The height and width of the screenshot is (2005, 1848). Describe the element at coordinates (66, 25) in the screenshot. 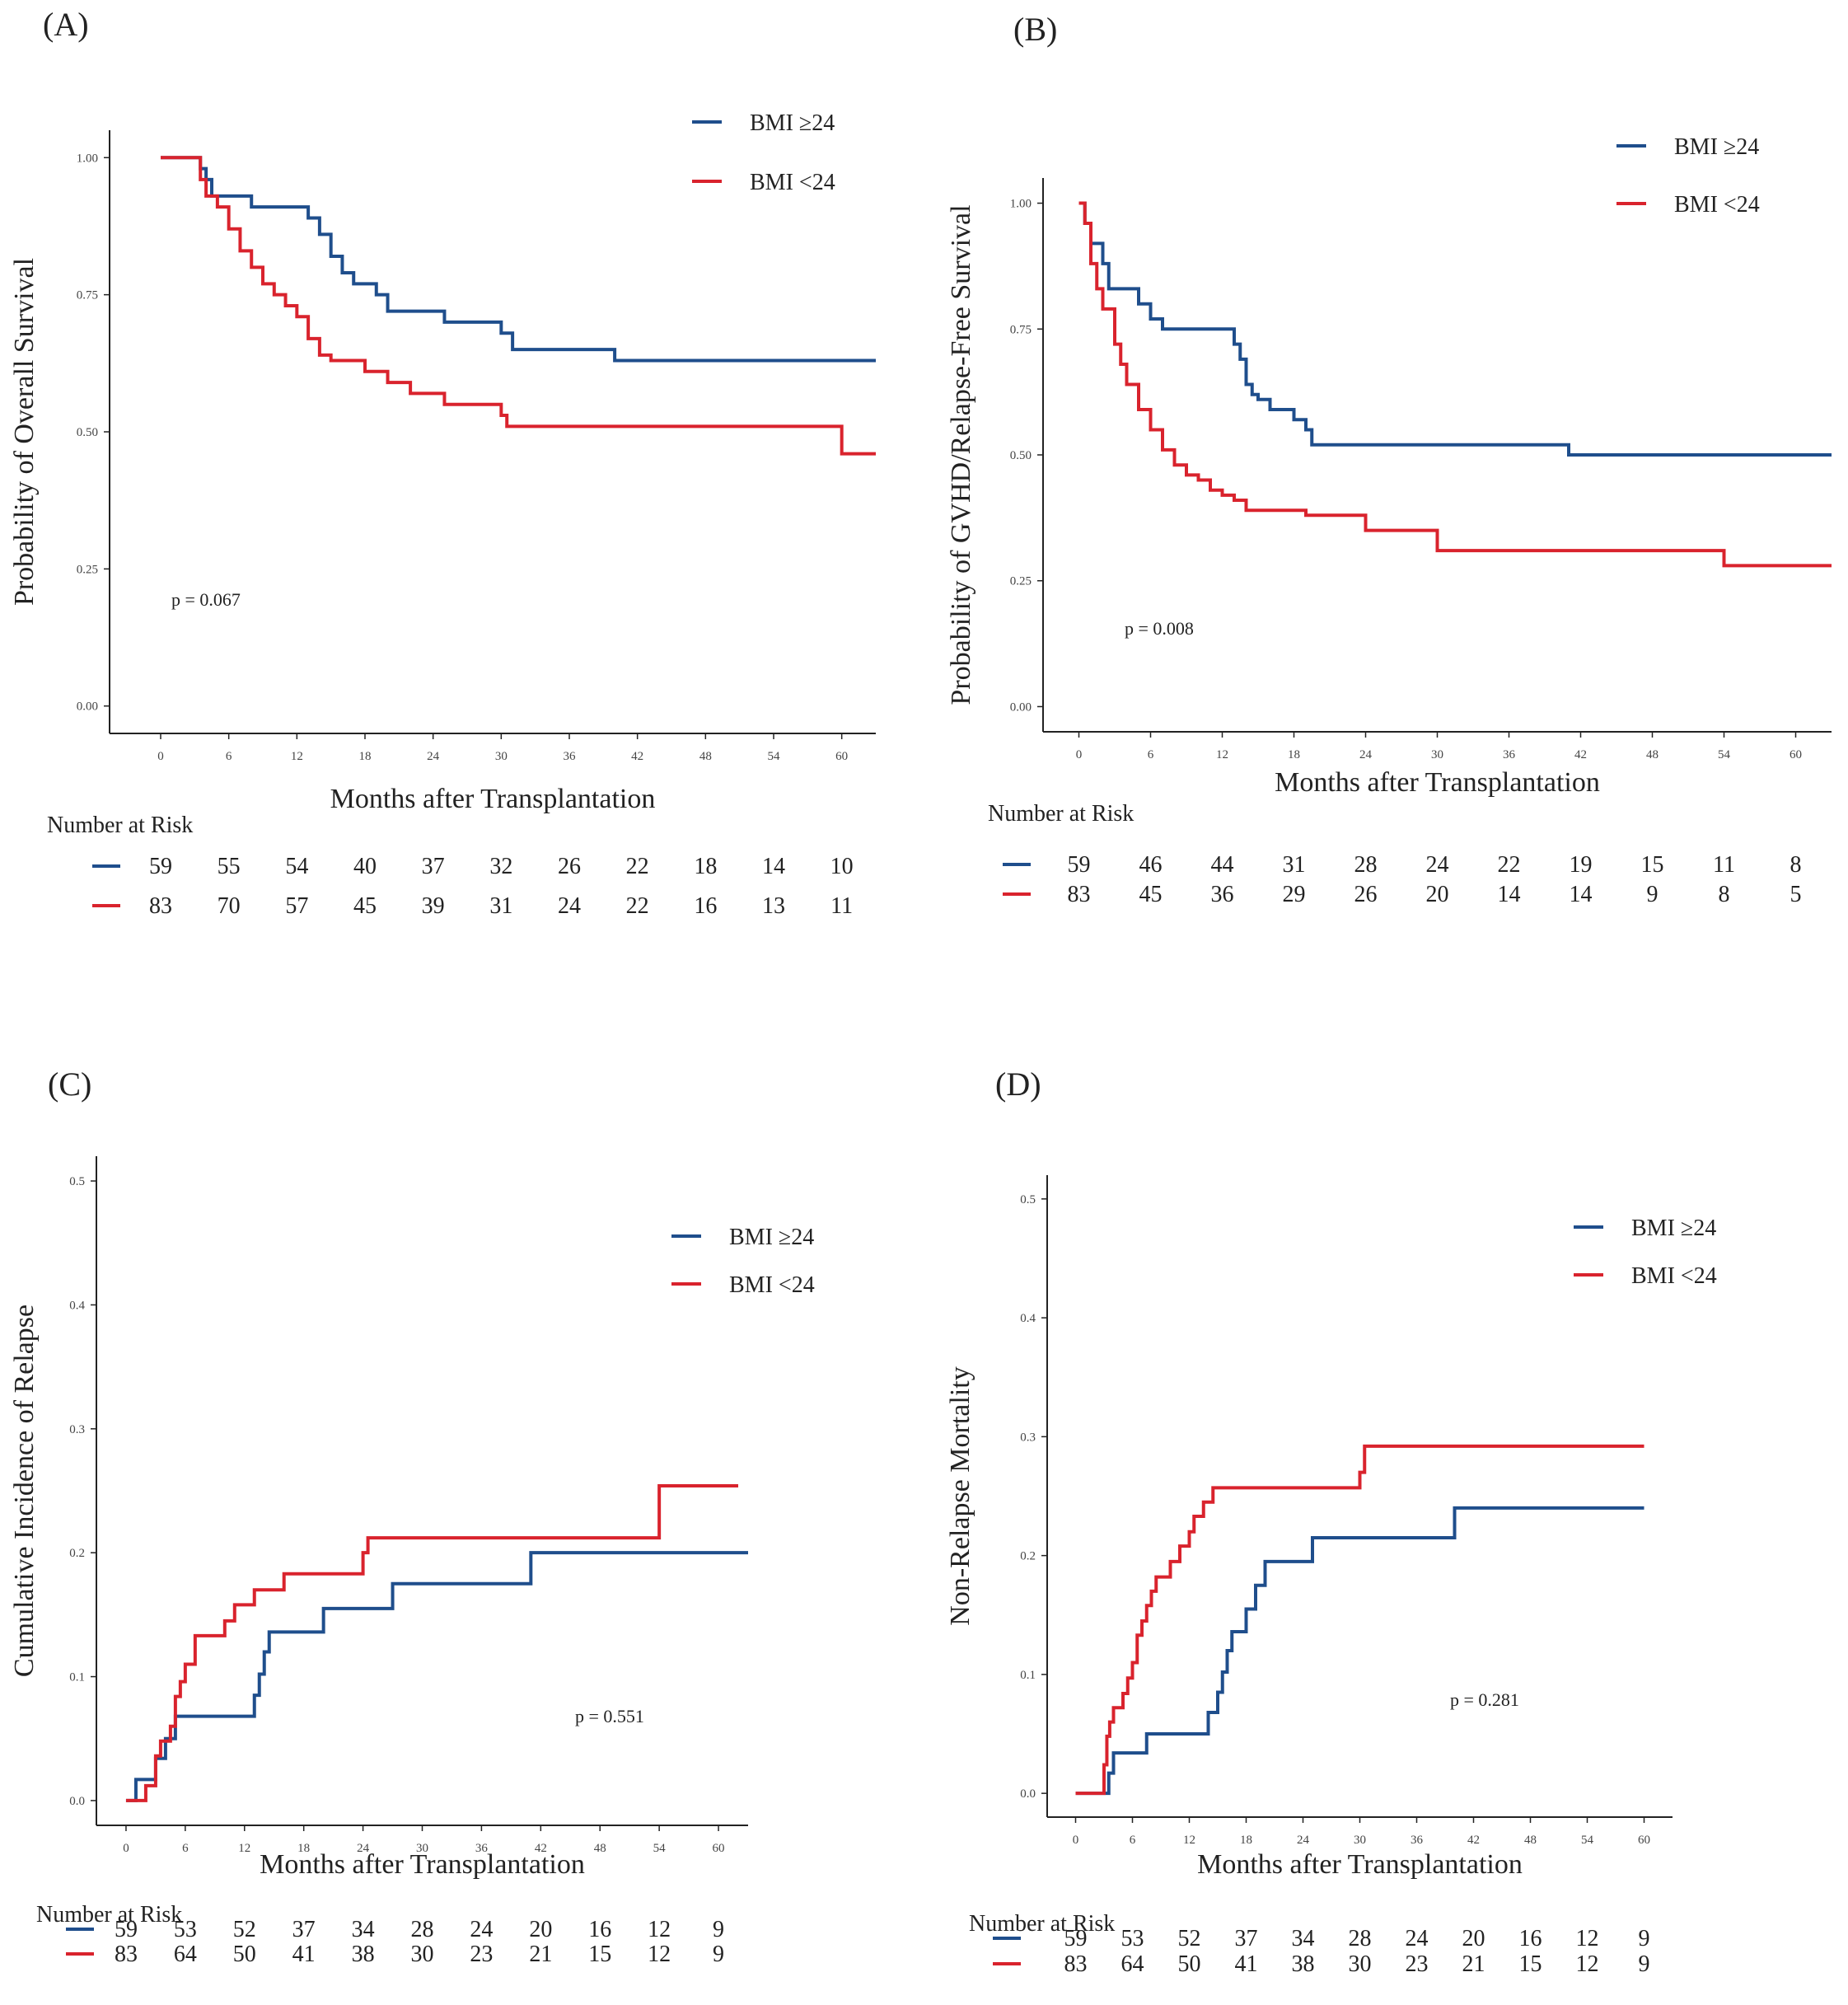

I see `panel-label: (A)` at that location.